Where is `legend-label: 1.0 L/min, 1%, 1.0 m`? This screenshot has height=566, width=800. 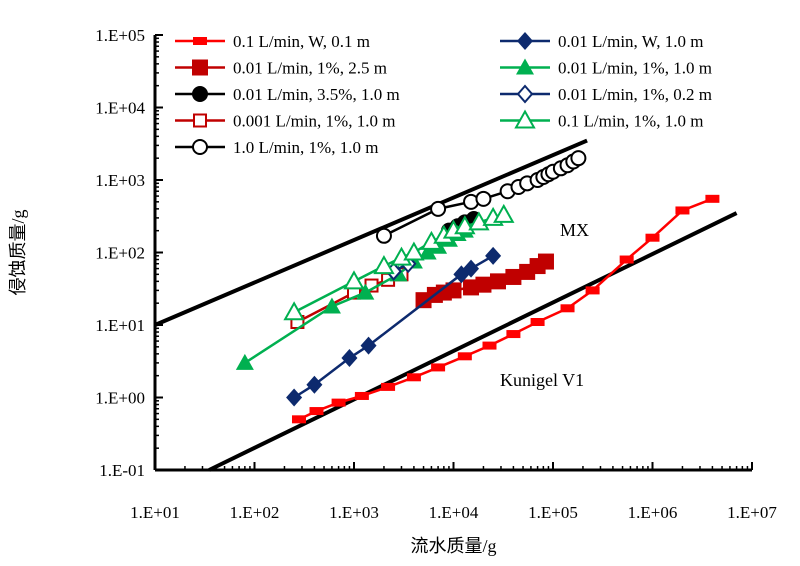
legend-label: 1.0 L/min, 1%, 1.0 m is located at coordinates (305, 147).